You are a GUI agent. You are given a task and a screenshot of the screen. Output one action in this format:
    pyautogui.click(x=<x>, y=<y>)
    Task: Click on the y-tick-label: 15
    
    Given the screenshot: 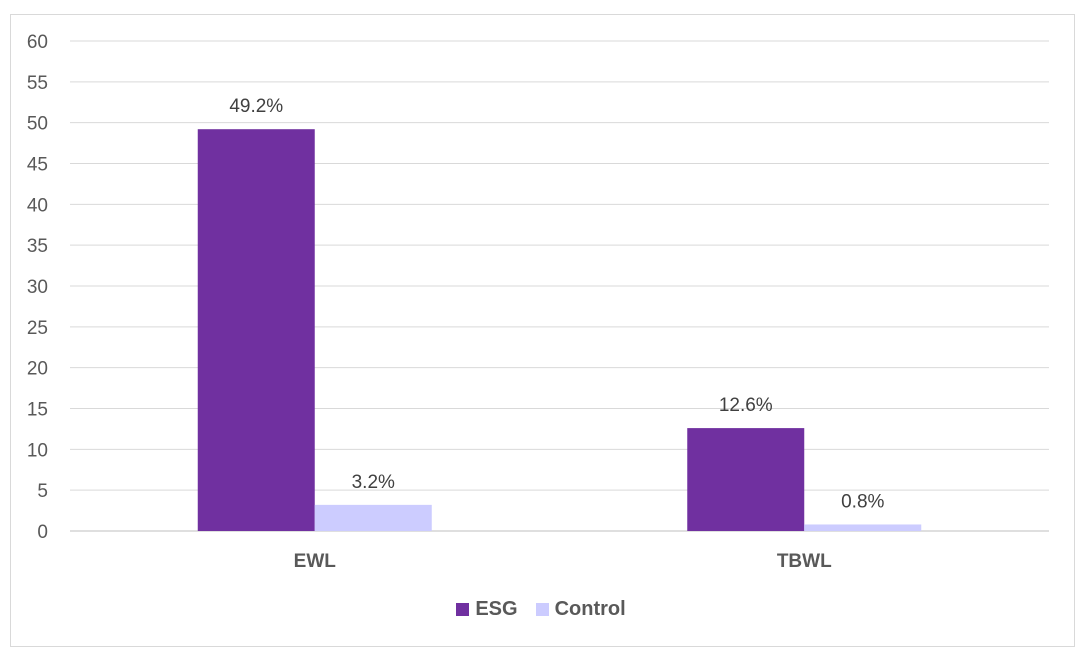 What is the action you would take?
    pyautogui.click(x=37, y=410)
    